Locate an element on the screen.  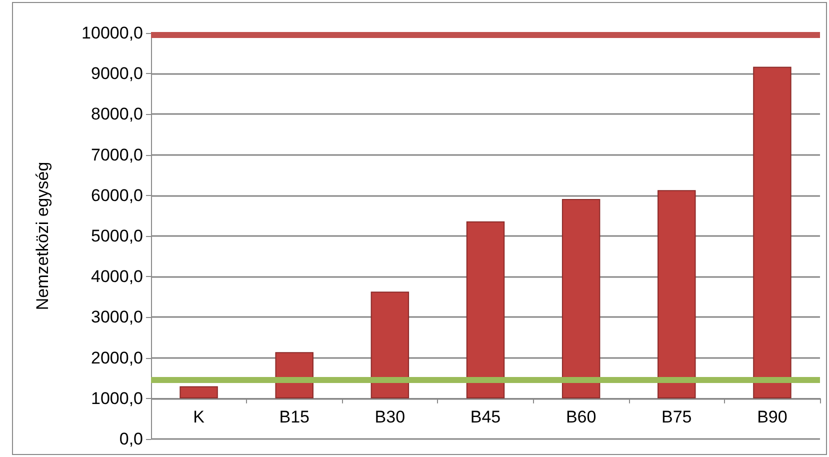
y-tick-label: 4000,0 is located at coordinates (117, 276).